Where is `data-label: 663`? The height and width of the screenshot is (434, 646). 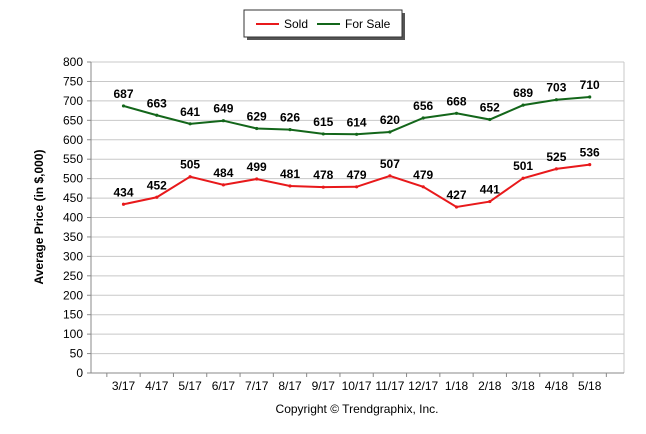
data-label: 663 is located at coordinates (157, 103).